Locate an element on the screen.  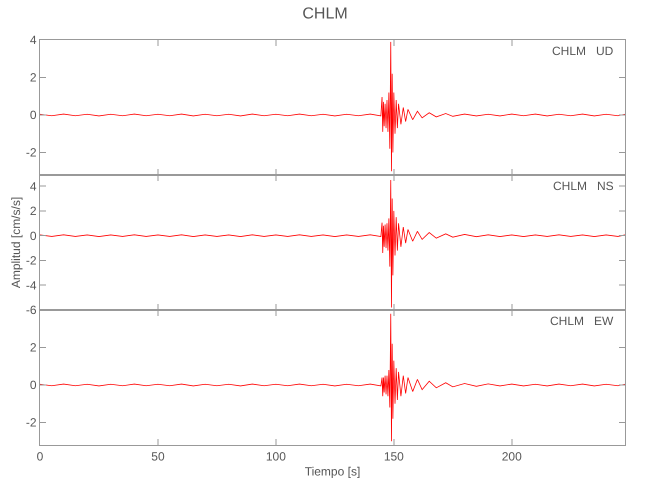
x-tick-label: 150 is located at coordinates (394, 456).